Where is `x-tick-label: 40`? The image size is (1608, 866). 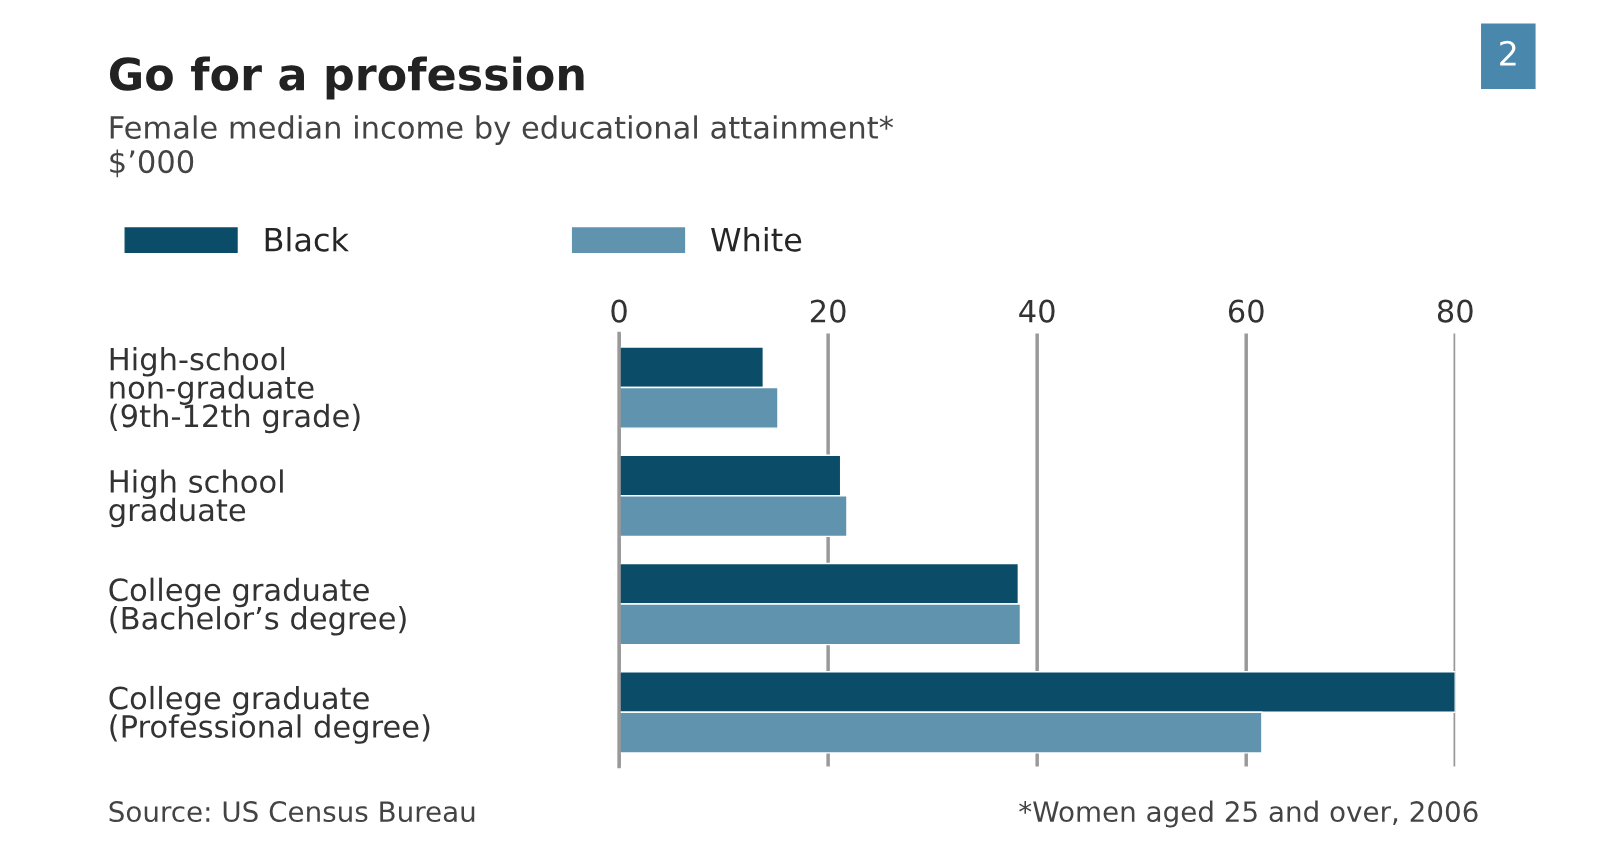
x-tick-label: 40 is located at coordinates (1037, 311).